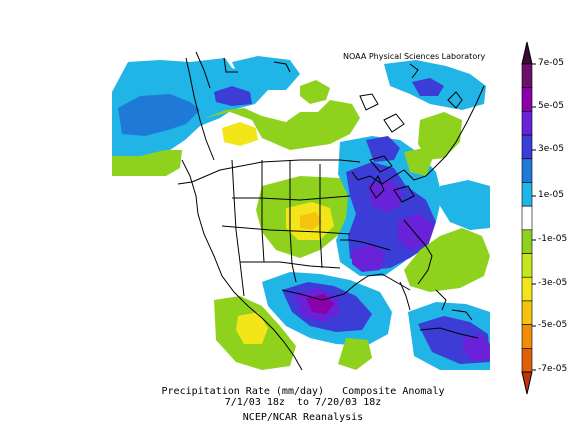  What do you see at coordinates (553, 283) in the screenshot?
I see `colorbar-tick-label: -3e-05` at bounding box center [553, 283].